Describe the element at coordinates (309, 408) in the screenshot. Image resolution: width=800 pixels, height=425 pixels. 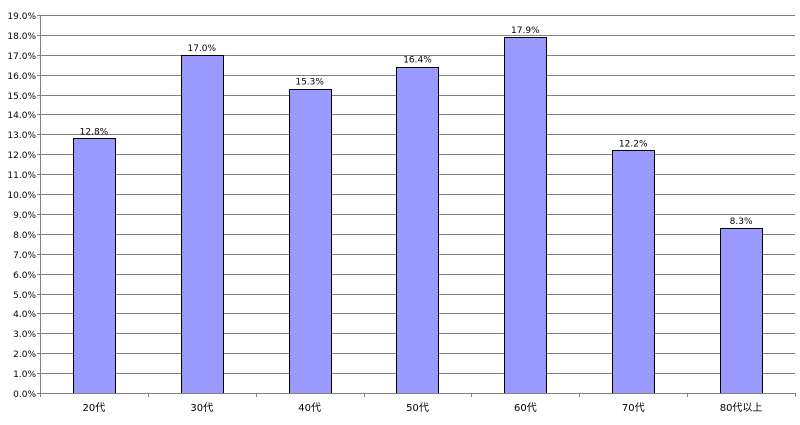
I see `x-tick-label: 40代` at that location.